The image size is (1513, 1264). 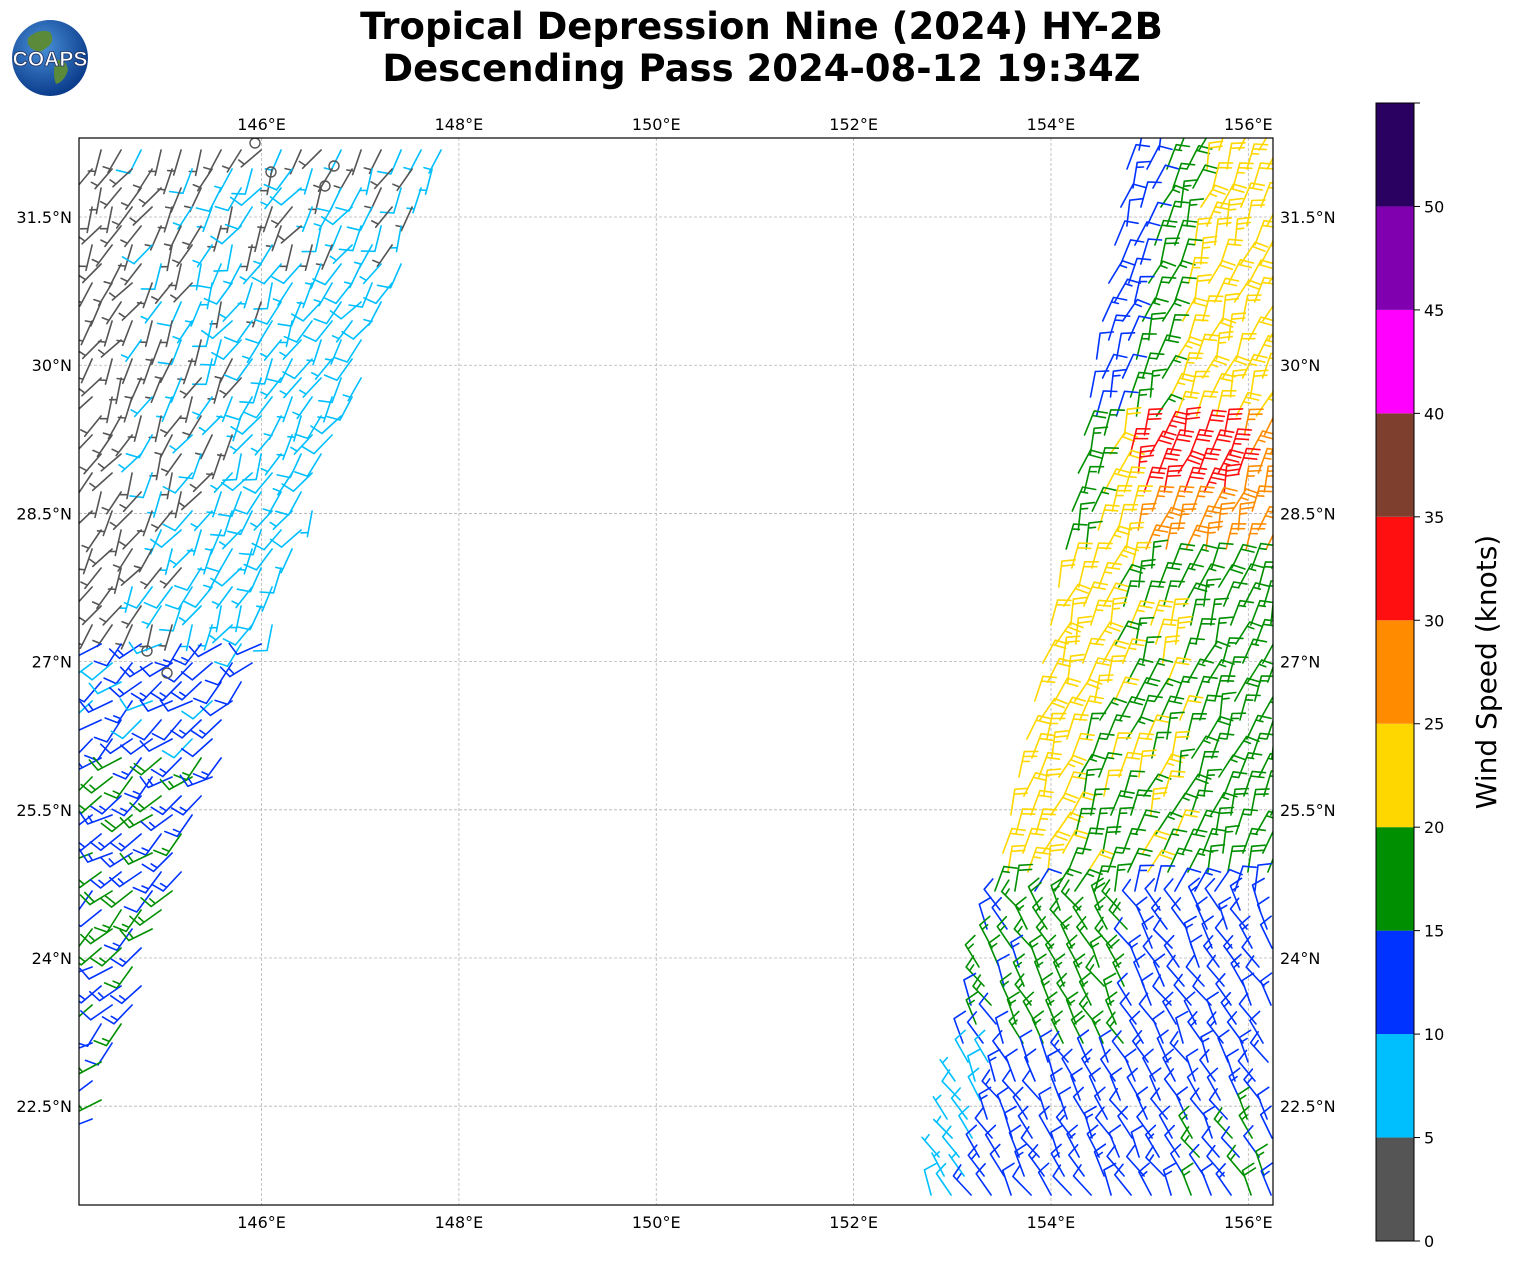 I want to click on lon-tick-label-bottom: 150°E, so click(x=656, y=1222).